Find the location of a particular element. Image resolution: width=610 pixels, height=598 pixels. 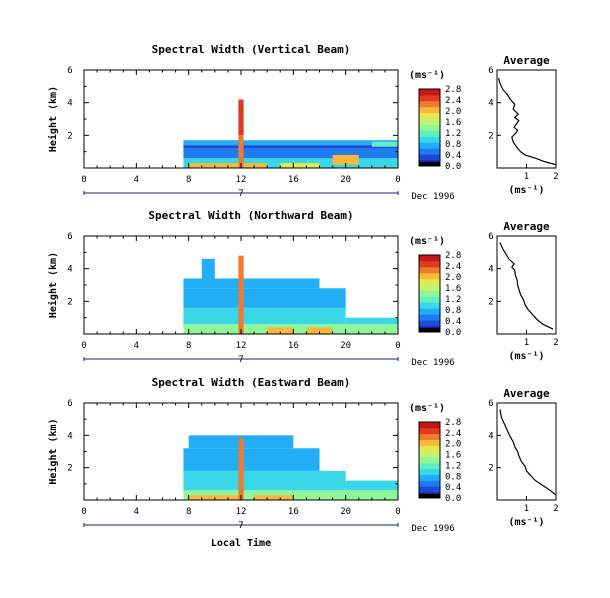

average-frame is located at coordinates (526, 285).